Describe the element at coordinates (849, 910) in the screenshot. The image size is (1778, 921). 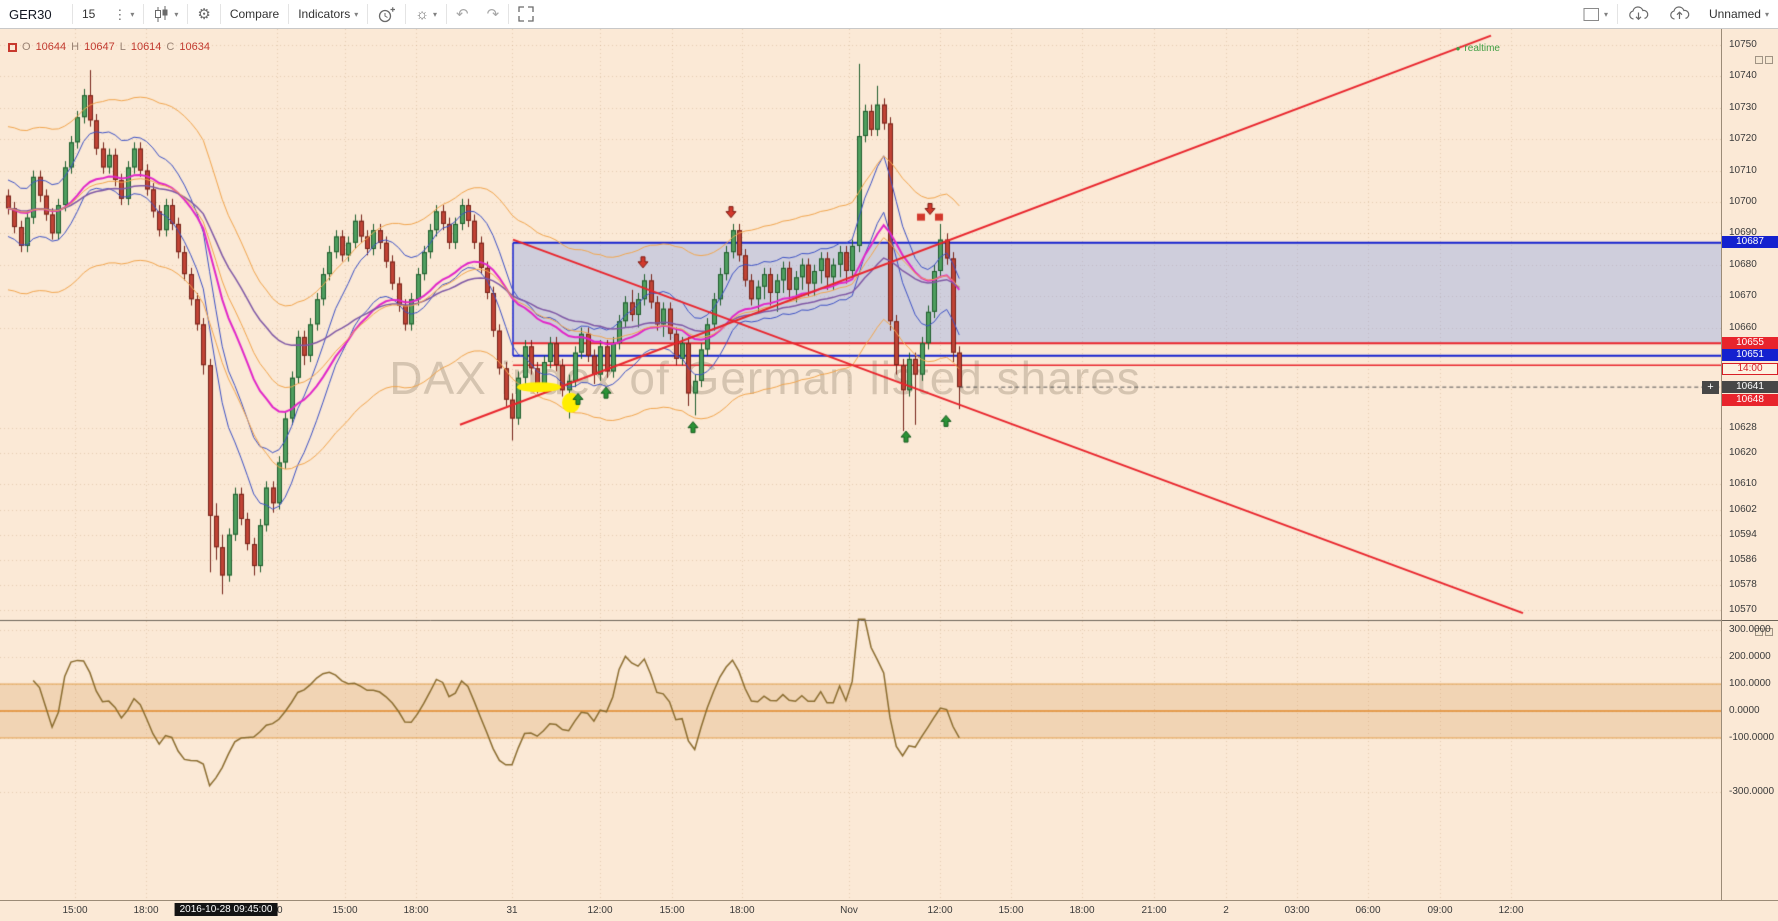
I see `time-axis-label: Nov` at that location.